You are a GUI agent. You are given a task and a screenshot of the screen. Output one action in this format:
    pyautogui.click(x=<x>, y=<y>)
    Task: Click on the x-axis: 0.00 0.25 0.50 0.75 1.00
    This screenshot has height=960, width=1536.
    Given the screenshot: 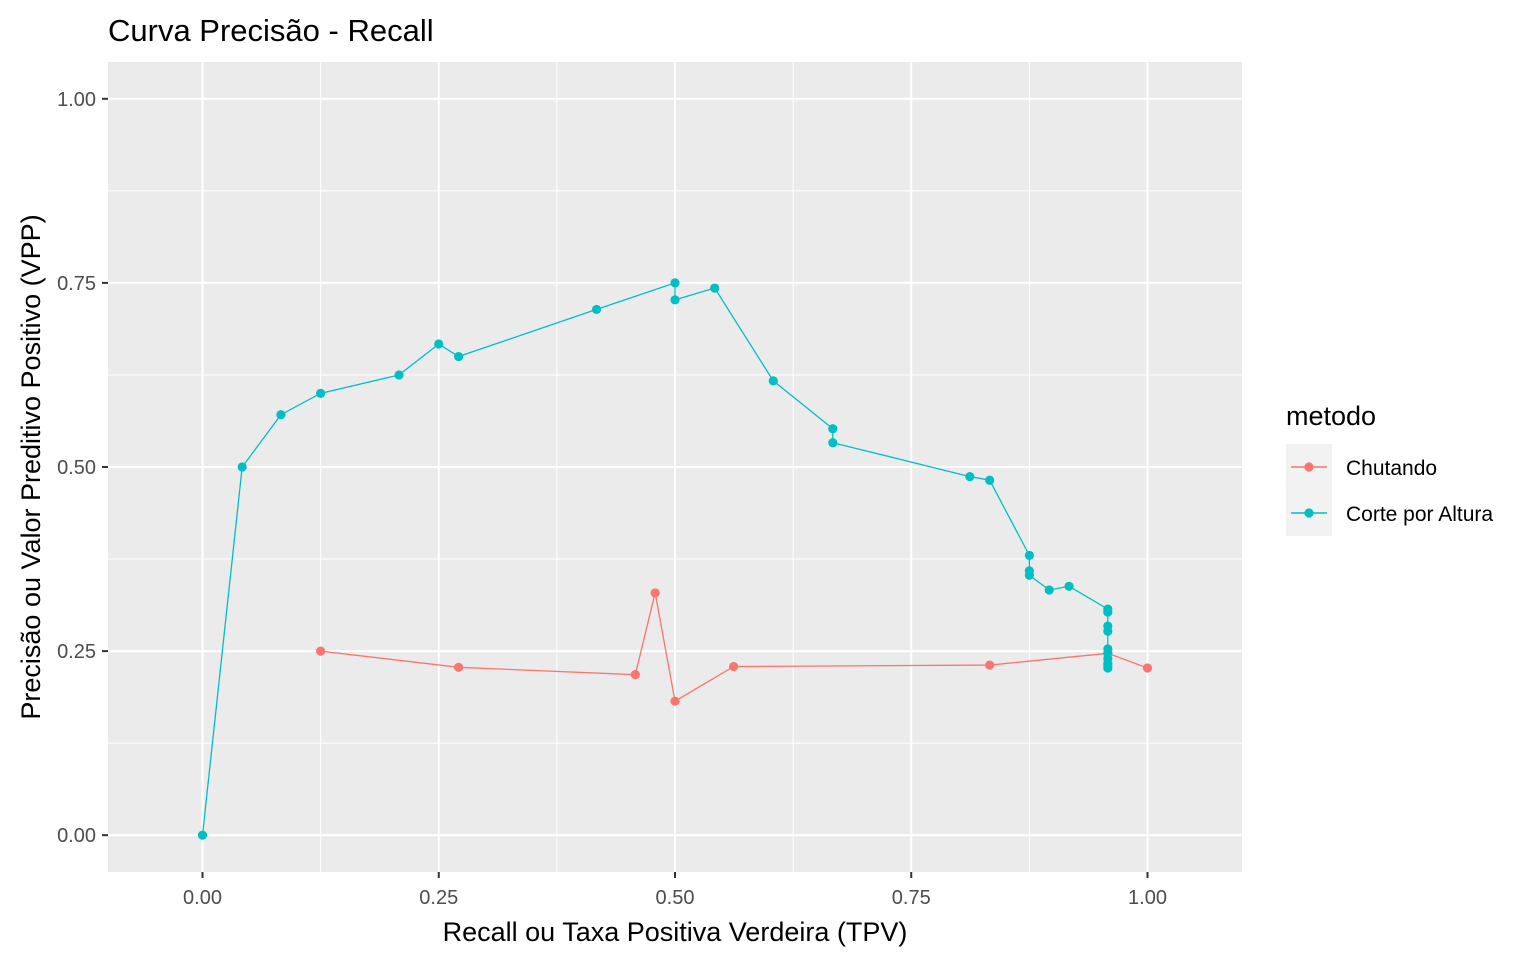 What is the action you would take?
    pyautogui.click(x=675, y=890)
    